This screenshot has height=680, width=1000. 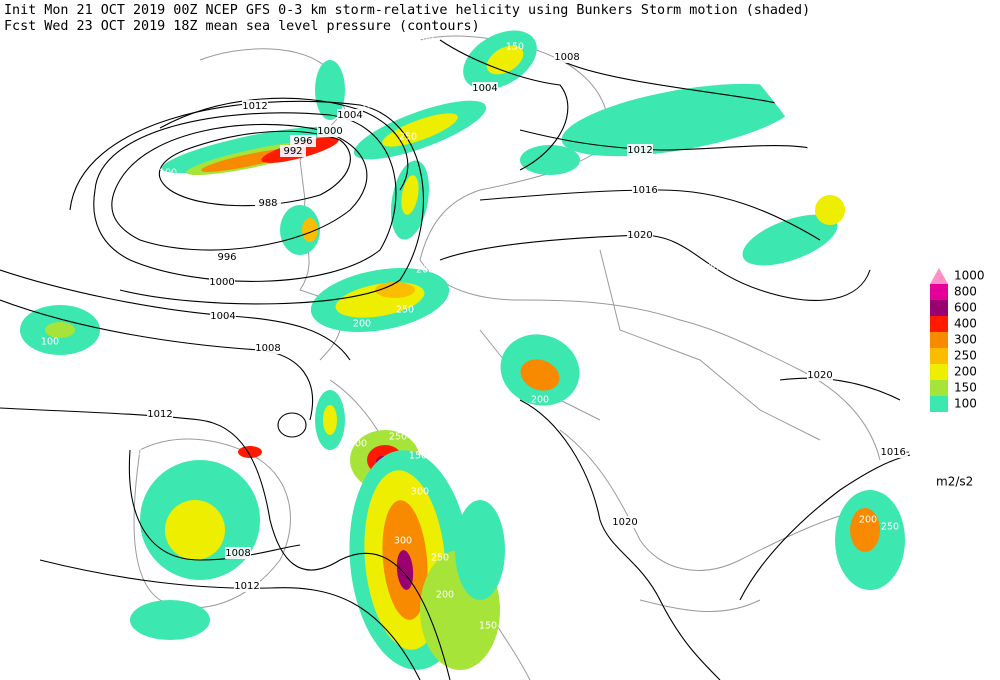 What do you see at coordinates (965, 292) in the screenshot?
I see `legend-label: 800` at bounding box center [965, 292].